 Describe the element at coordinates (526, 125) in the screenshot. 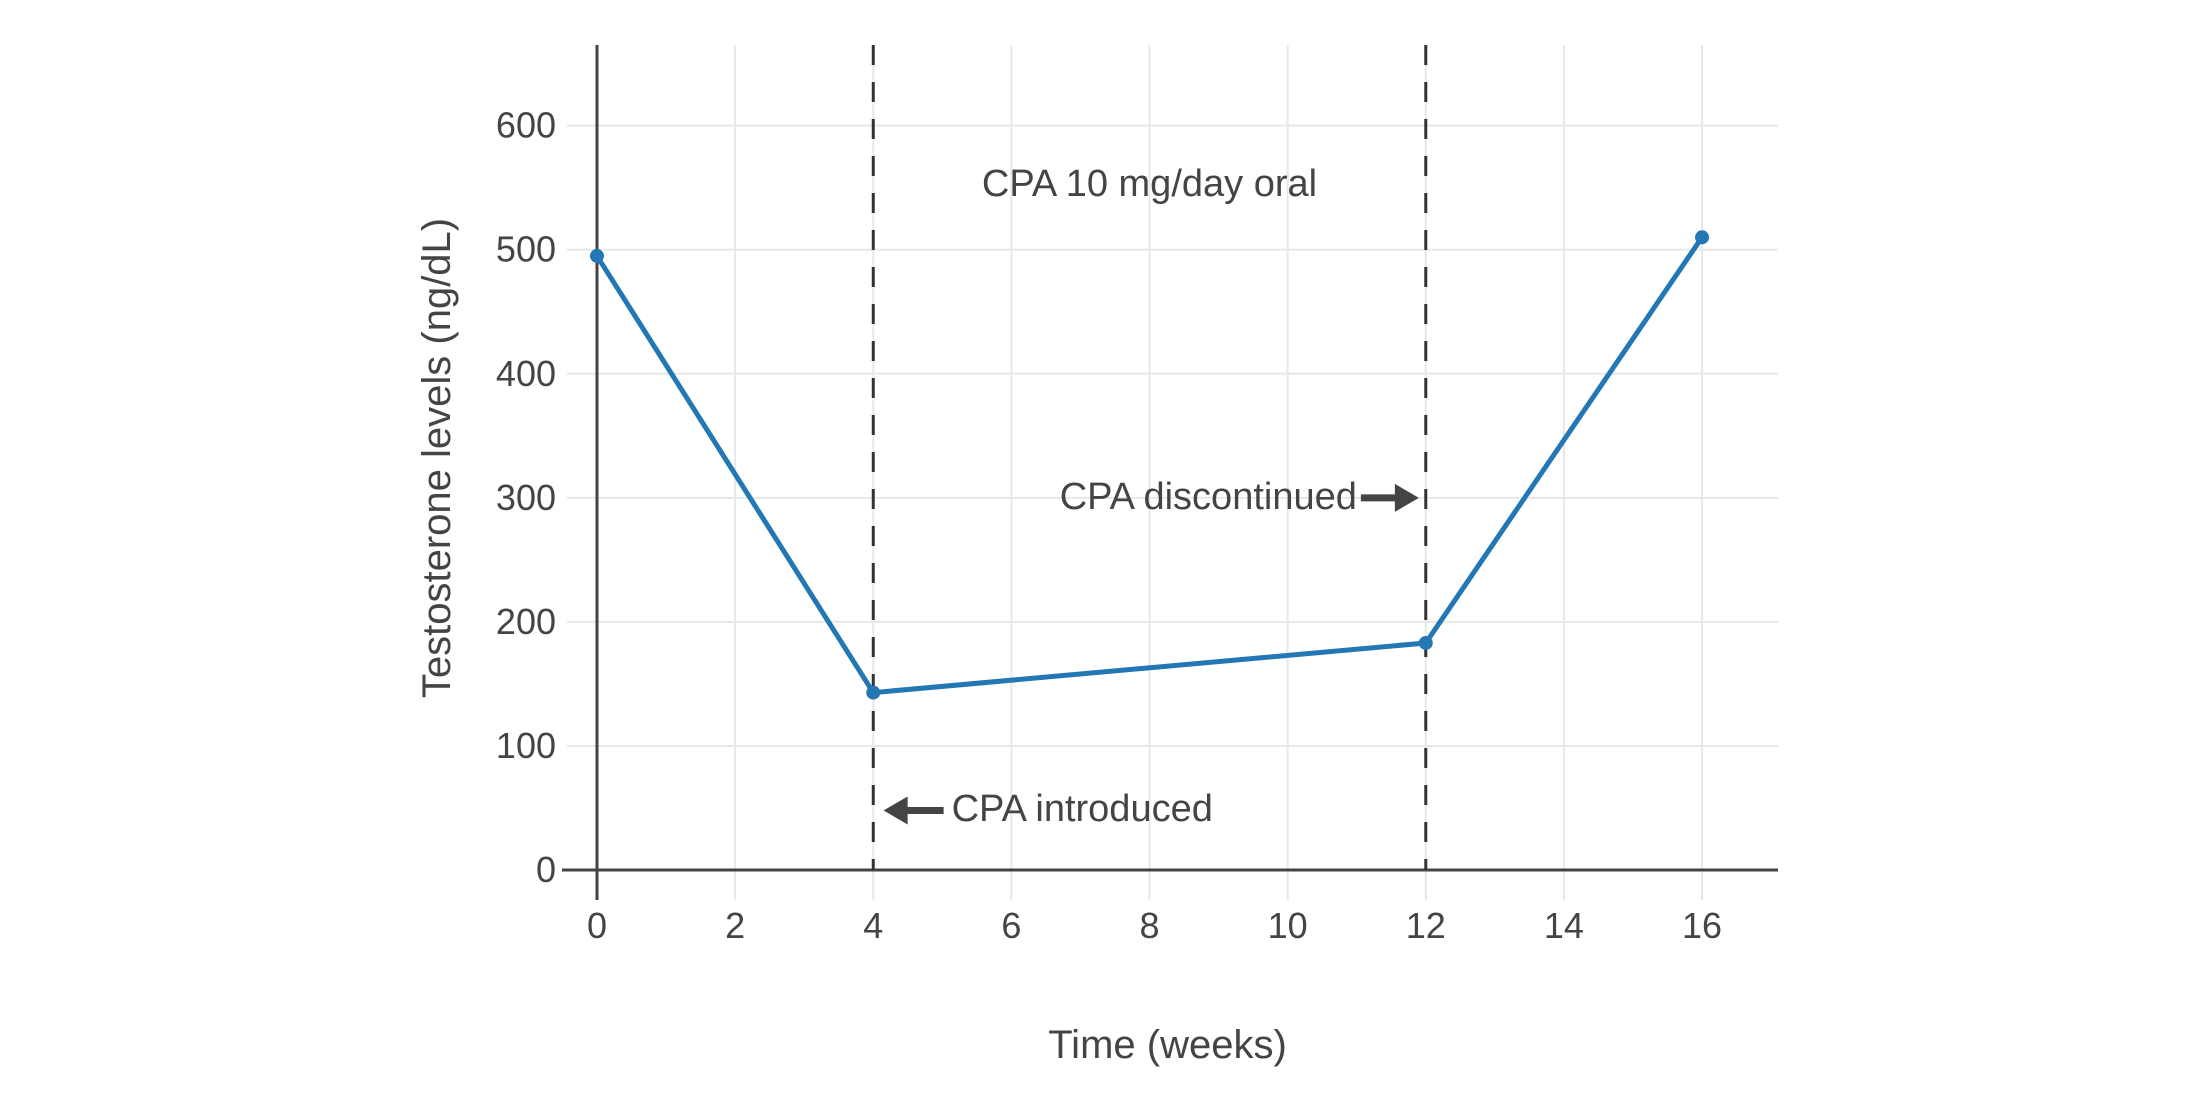

I see `y-tick-label: 600` at that location.